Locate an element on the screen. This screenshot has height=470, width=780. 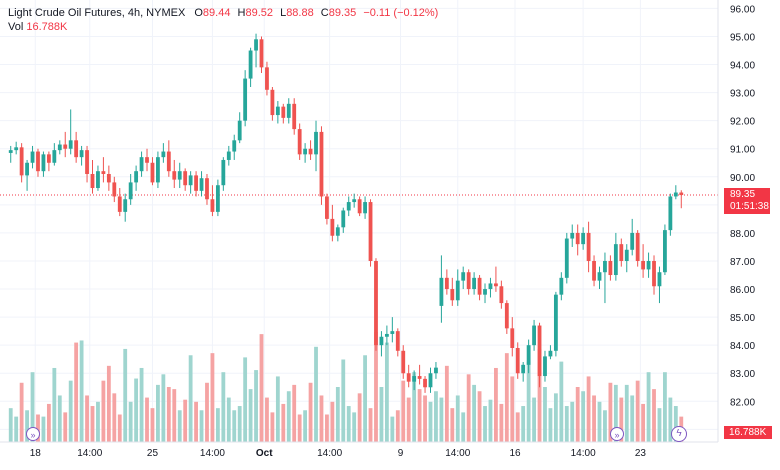
volume-value: 16.788K is located at coordinates (47, 27).